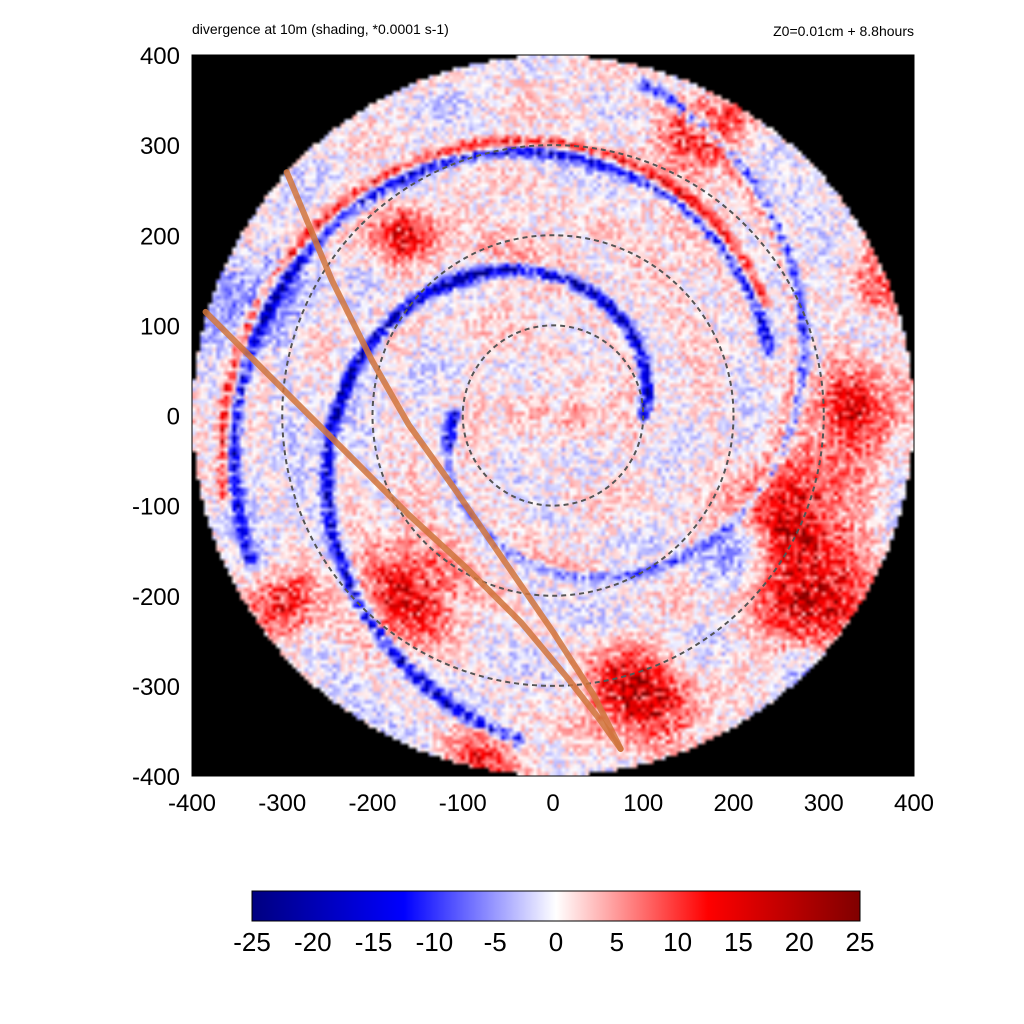  Describe the element at coordinates (553, 923) in the screenshot. I see `colorbar: -25 -20 -15 -10 -5 0 5 10 15 20 25` at that location.